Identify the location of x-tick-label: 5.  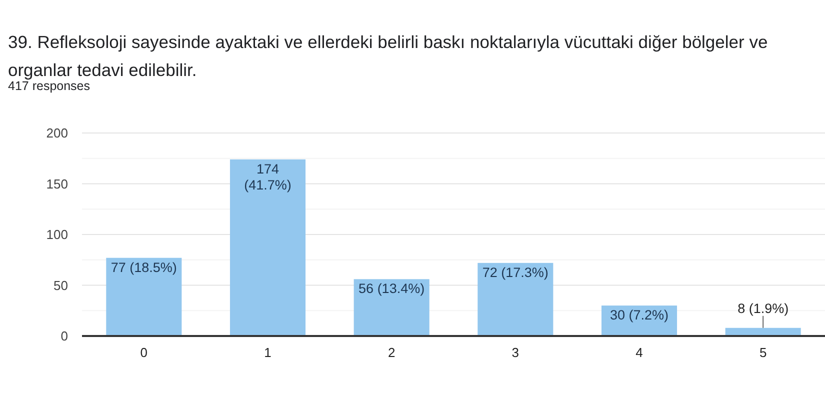
(763, 352).